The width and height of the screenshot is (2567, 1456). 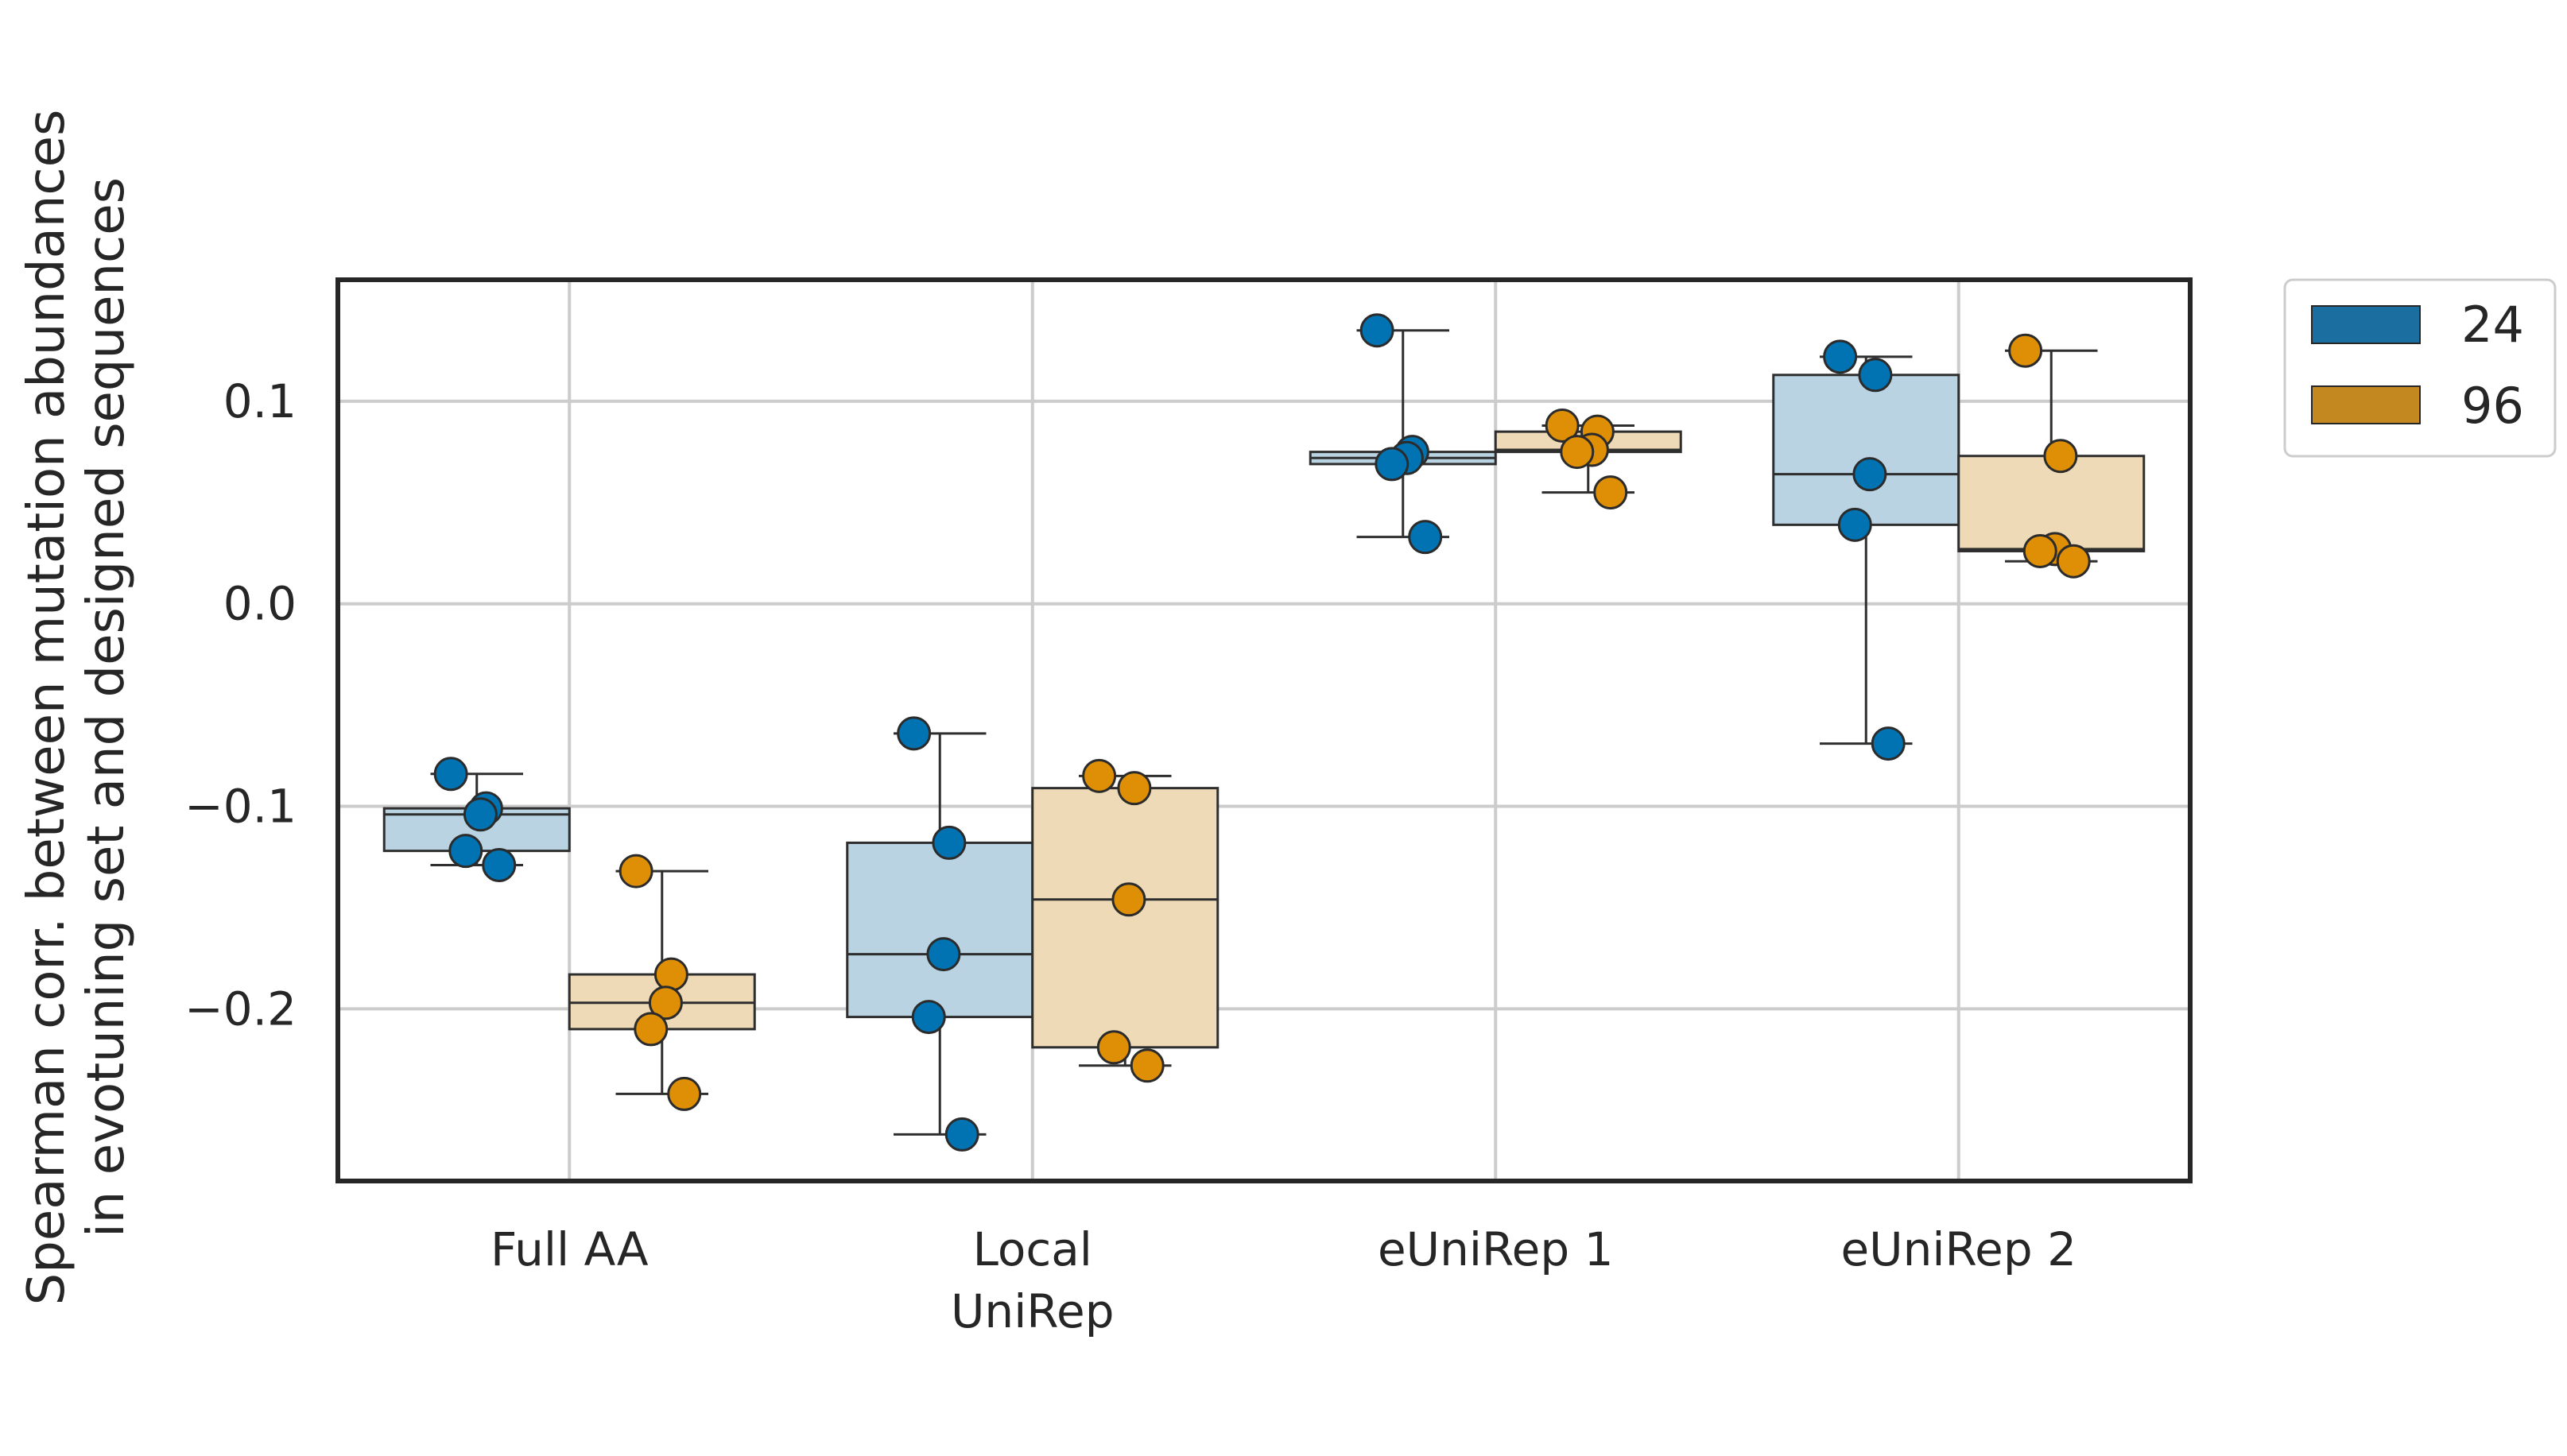 I want to click on y-tick-labels: 0.1 0.0 −0.1 −0.2, so click(x=241, y=705).